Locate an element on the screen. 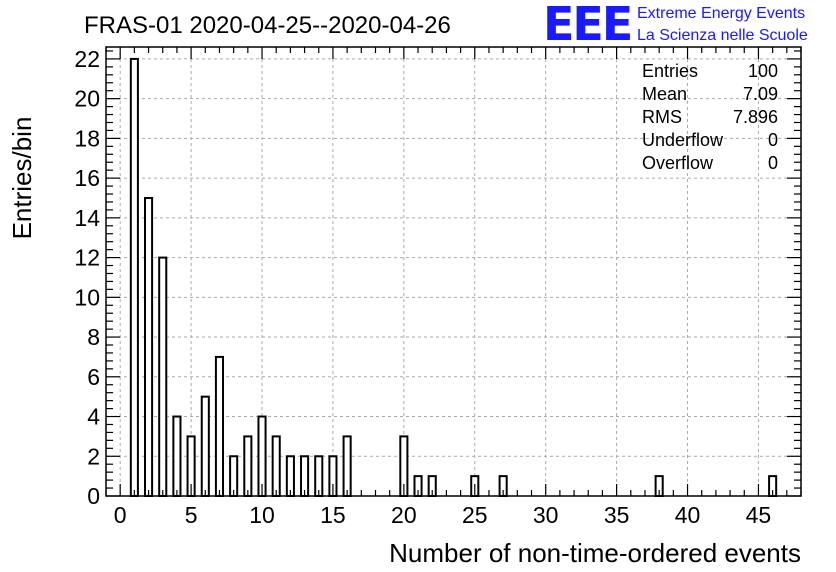 This screenshot has height=572, width=836. x-tick-label: 25 is located at coordinates (475, 515).